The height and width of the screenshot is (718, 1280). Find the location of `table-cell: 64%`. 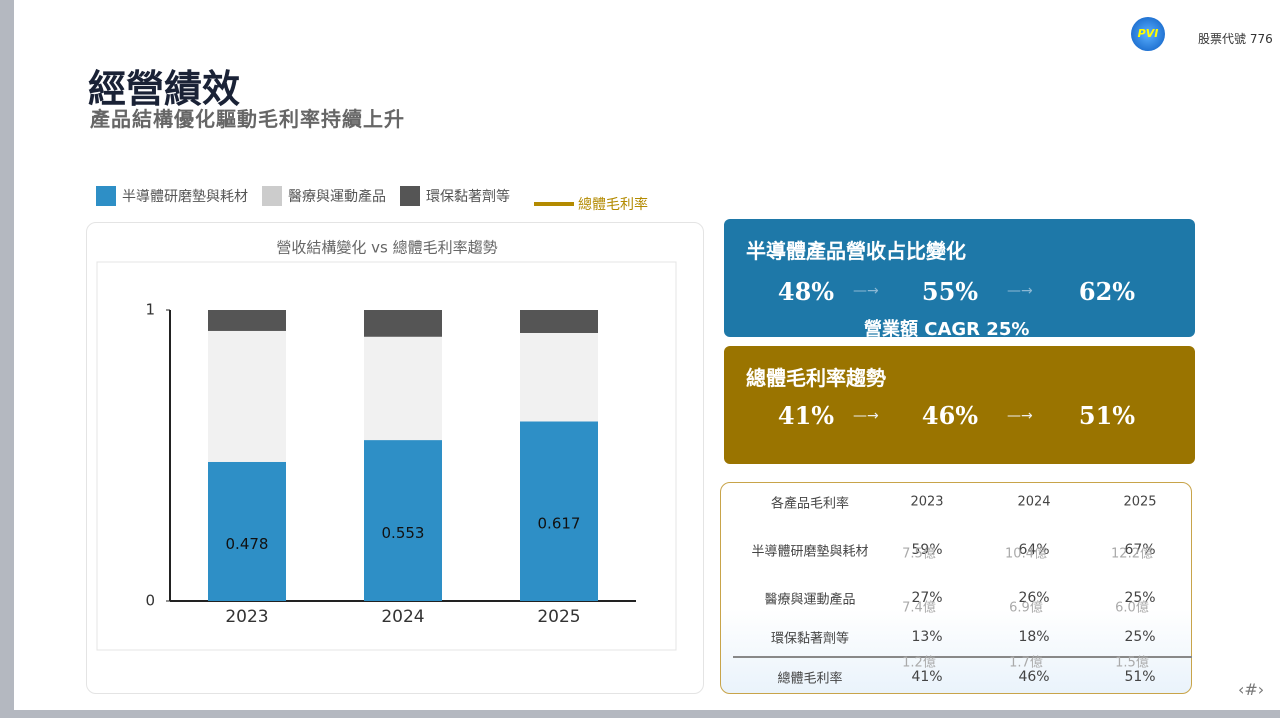

table-cell: 64% is located at coordinates (1034, 550).